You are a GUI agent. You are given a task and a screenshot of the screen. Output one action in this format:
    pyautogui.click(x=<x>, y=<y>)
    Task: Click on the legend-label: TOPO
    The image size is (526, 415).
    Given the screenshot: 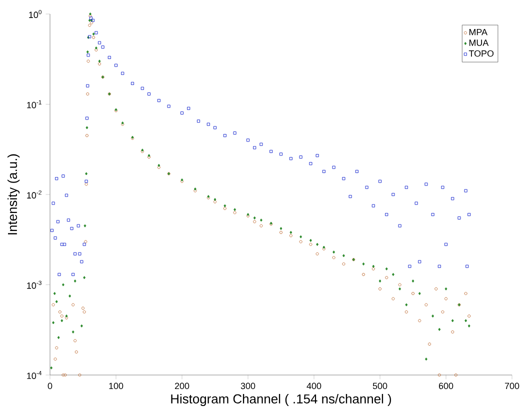 What is the action you would take?
    pyautogui.click(x=481, y=53)
    